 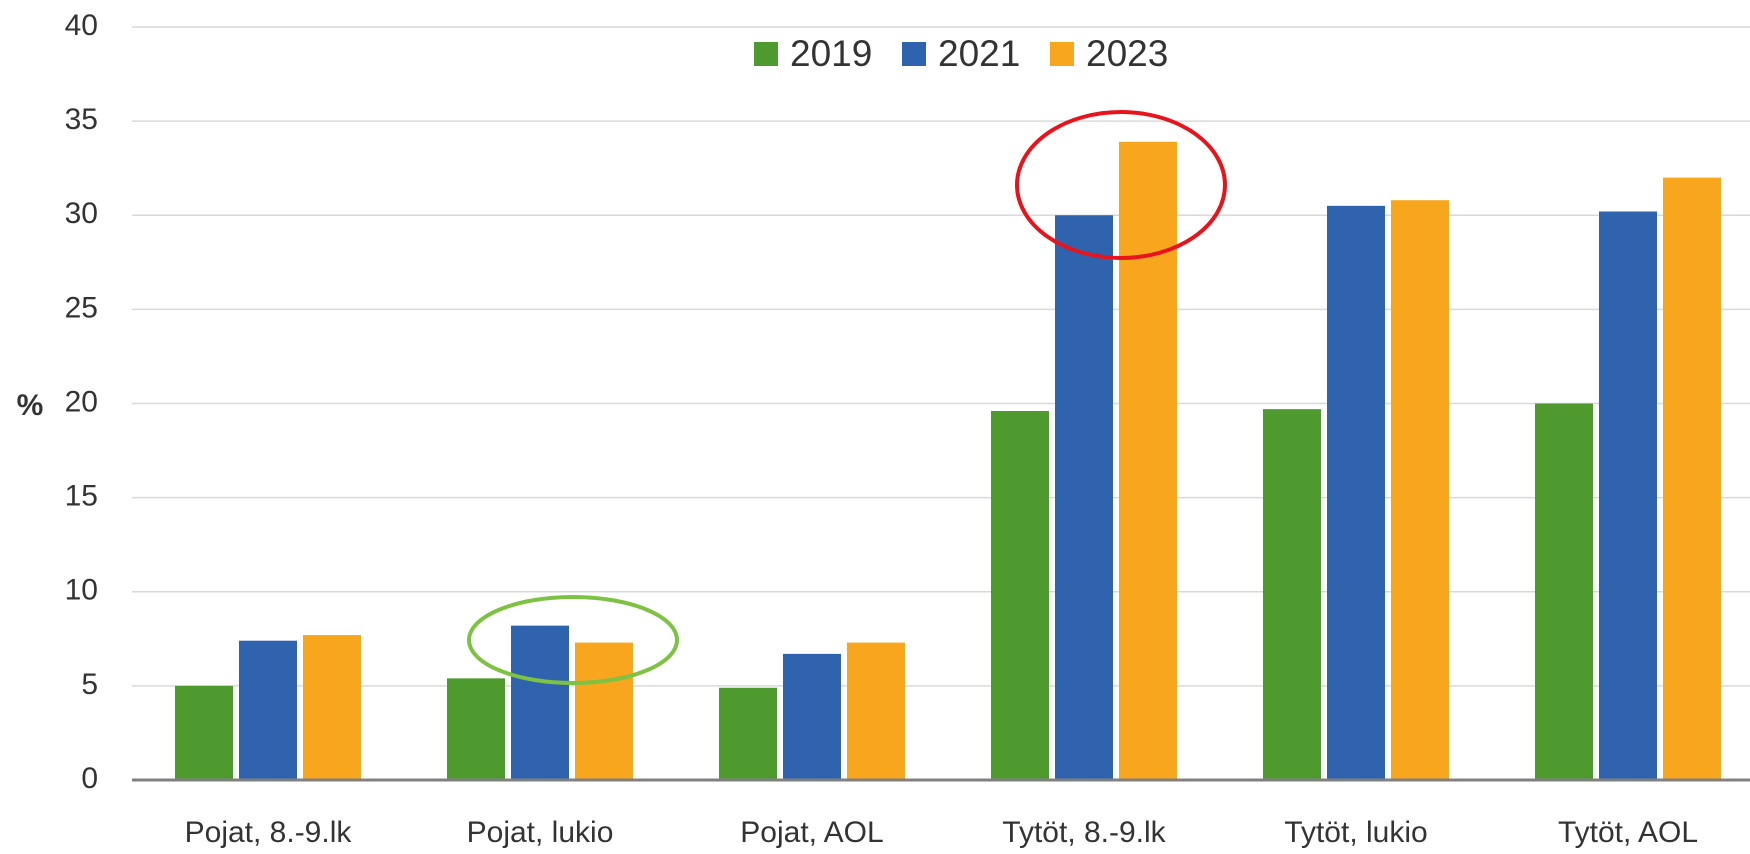 I want to click on x-tick-label: Tytöt, AOL, so click(x=1628, y=832).